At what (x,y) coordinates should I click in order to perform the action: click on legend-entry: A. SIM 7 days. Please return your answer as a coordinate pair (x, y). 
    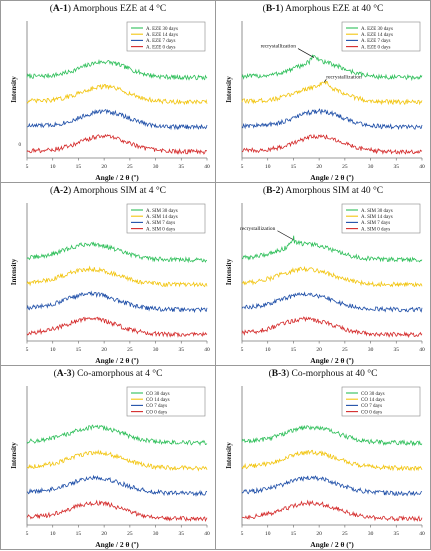
    Looking at the image, I should click on (375, 223).